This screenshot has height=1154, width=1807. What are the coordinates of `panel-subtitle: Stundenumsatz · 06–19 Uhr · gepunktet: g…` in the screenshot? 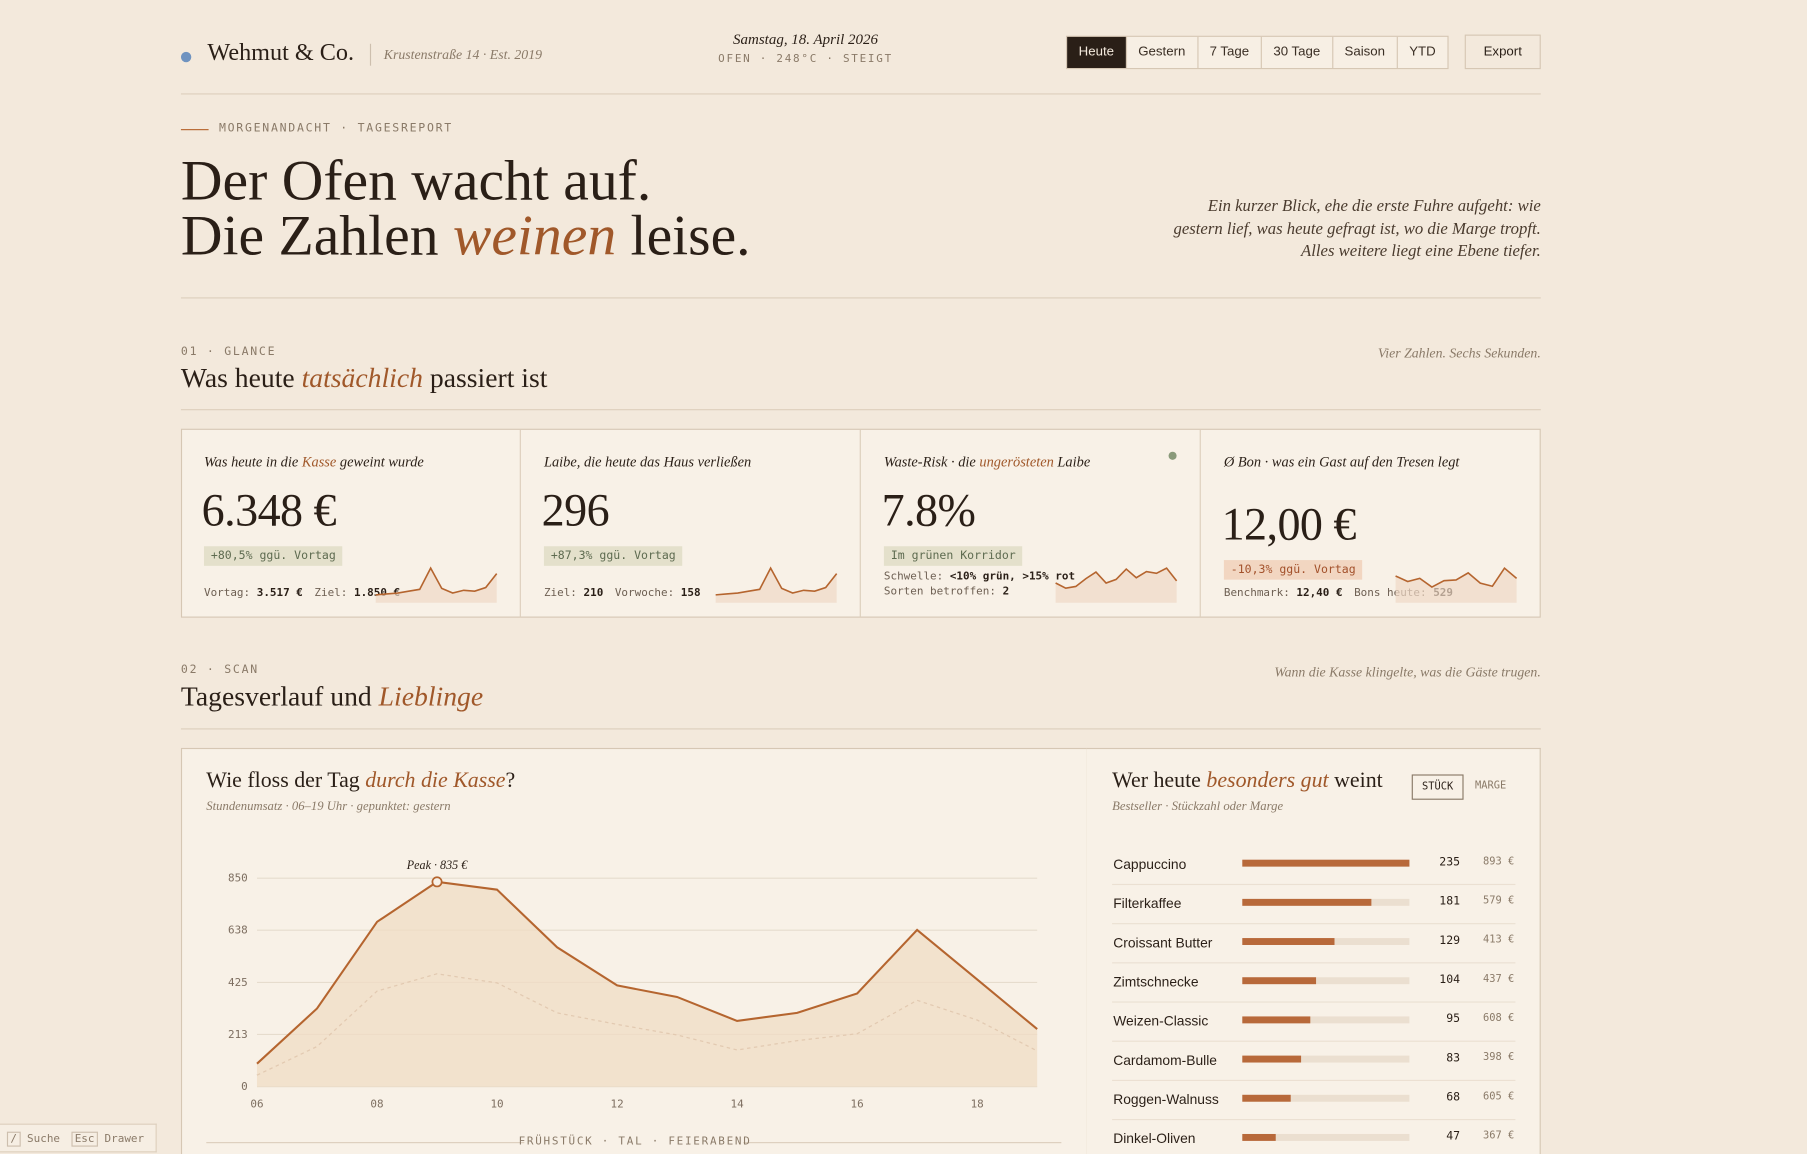 It's located at (328, 806).